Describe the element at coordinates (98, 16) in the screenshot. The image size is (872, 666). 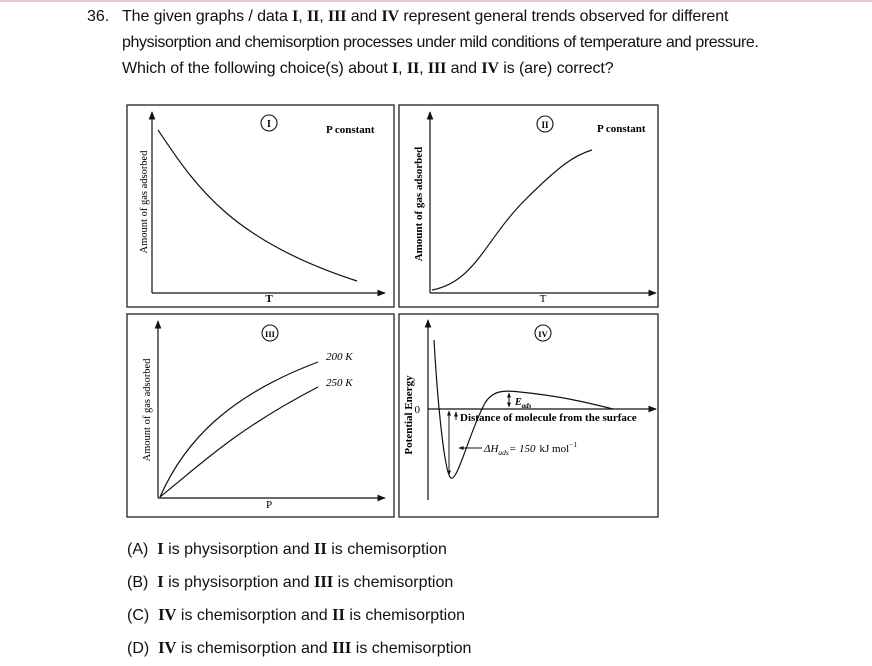
I see `question-number: 36.` at that location.